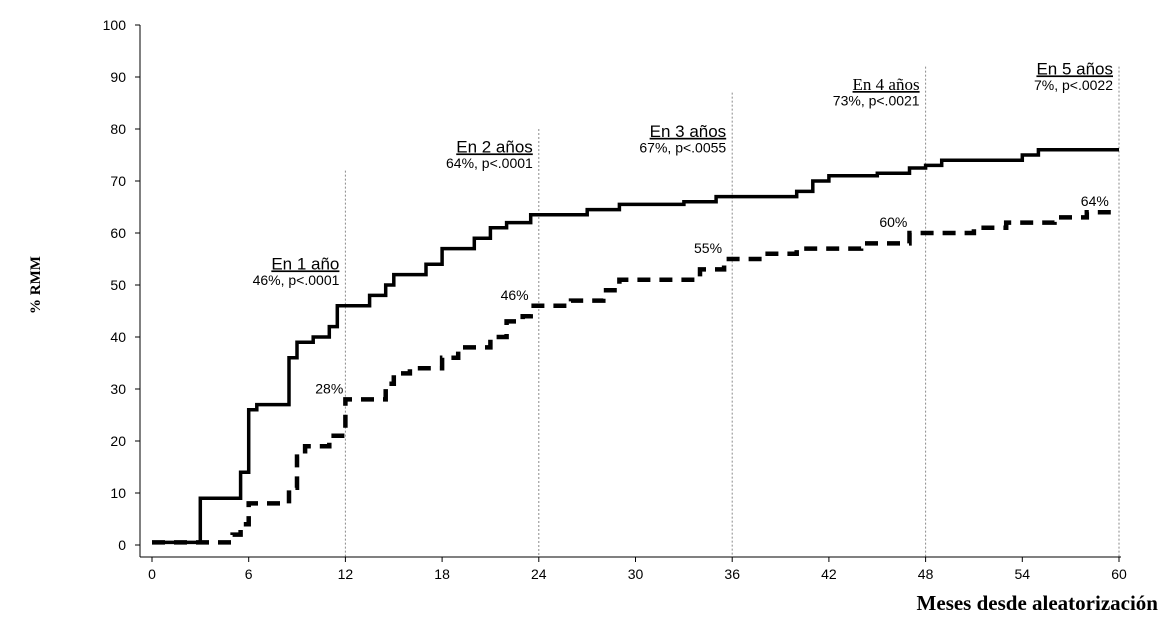 This screenshot has height=621, width=1162. What do you see at coordinates (489, 163) in the screenshot?
I see `annotation-stat: 64%, p<.0001` at bounding box center [489, 163].